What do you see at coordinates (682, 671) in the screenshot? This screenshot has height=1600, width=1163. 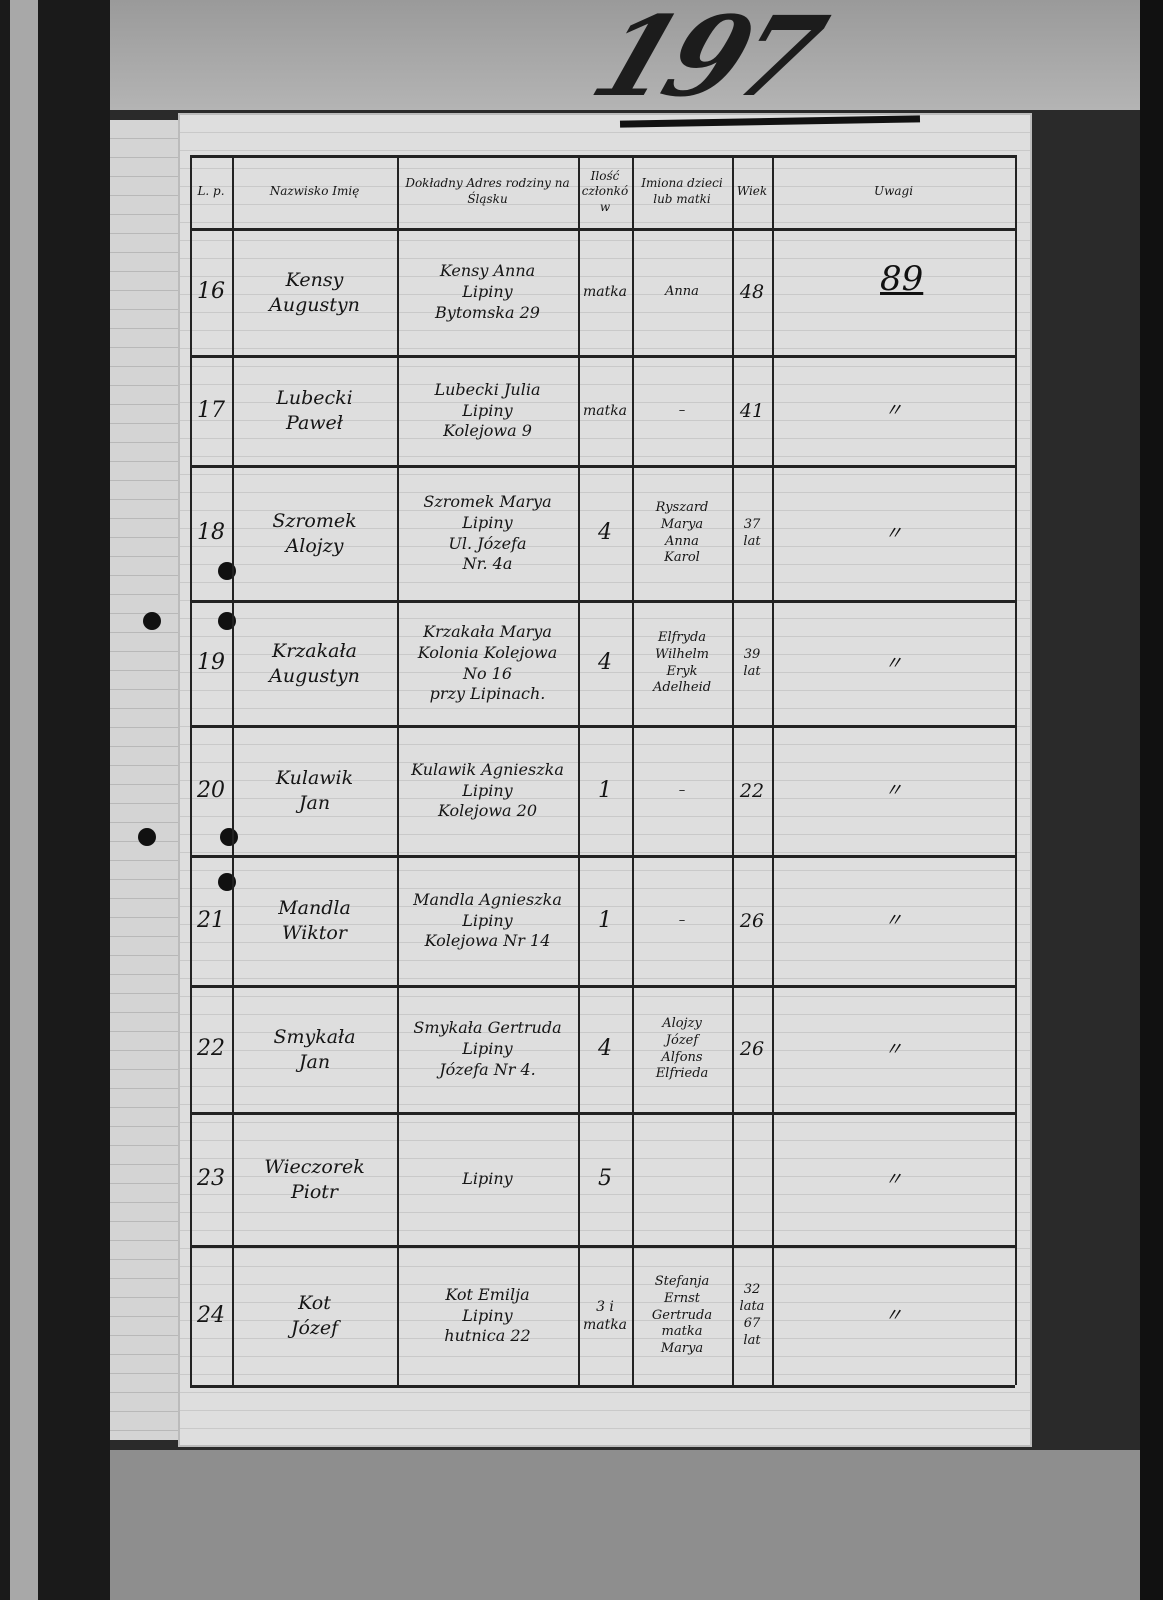 I see `child-name: Eryk` at bounding box center [682, 671].